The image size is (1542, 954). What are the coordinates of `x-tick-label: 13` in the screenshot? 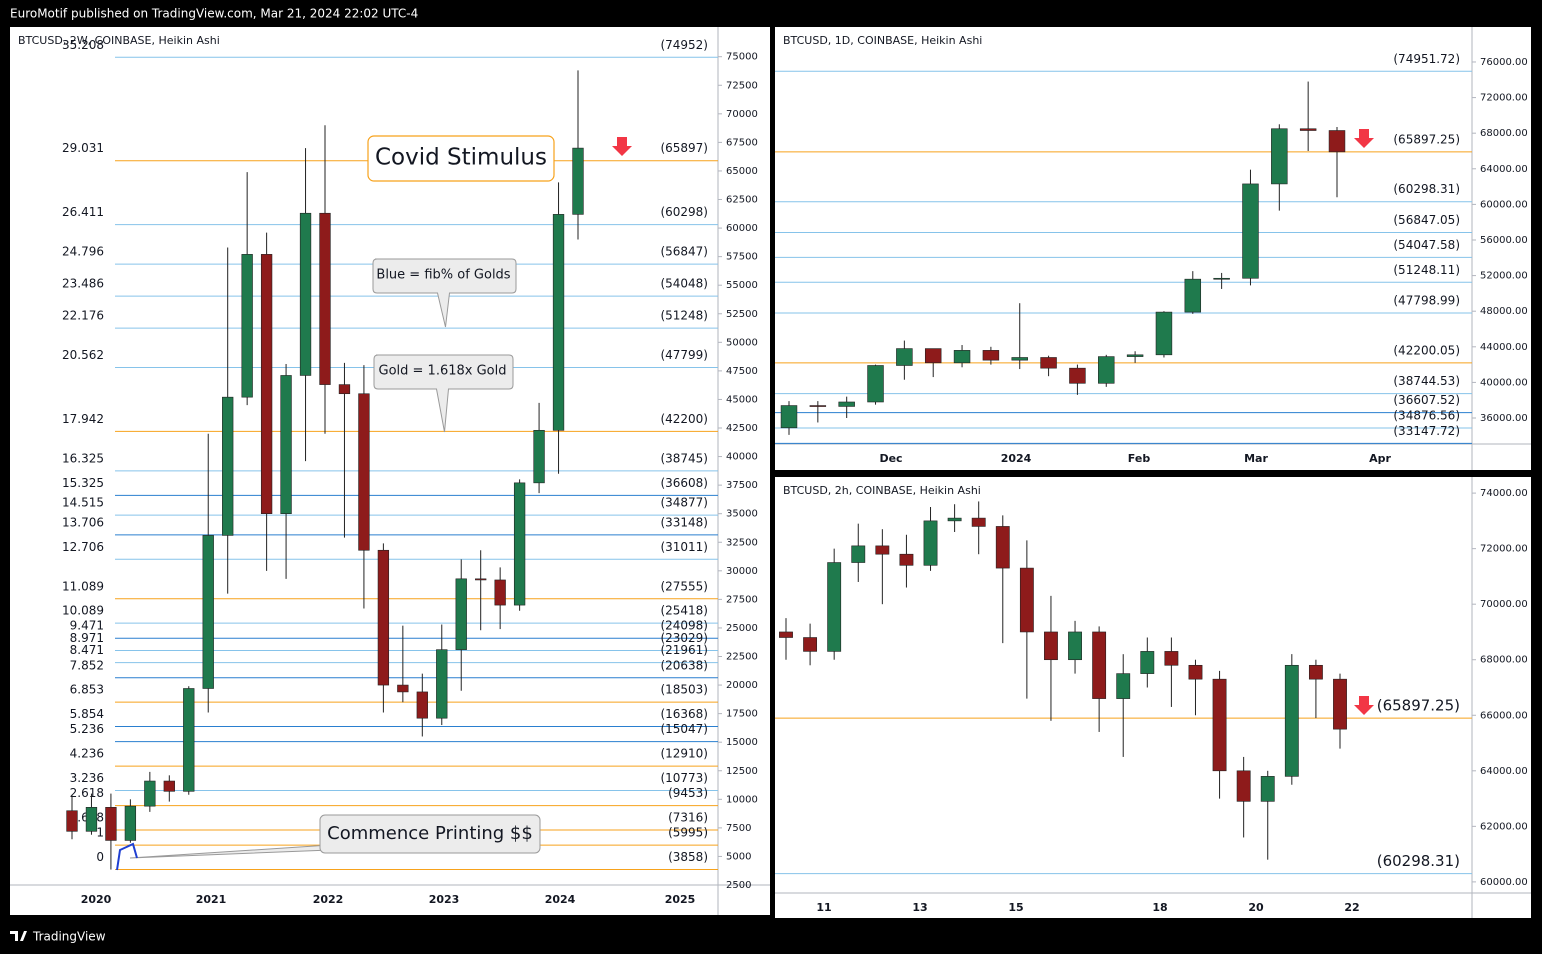 It's located at (919, 907).